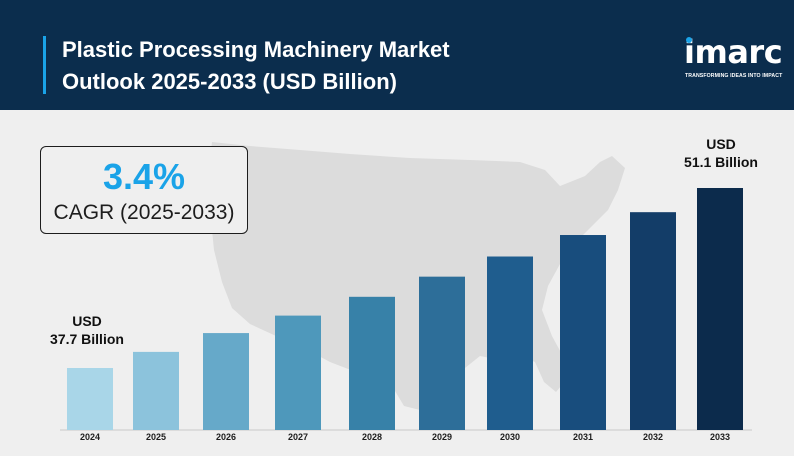  Describe the element at coordinates (156, 390) in the screenshot. I see `bar-2025` at that location.